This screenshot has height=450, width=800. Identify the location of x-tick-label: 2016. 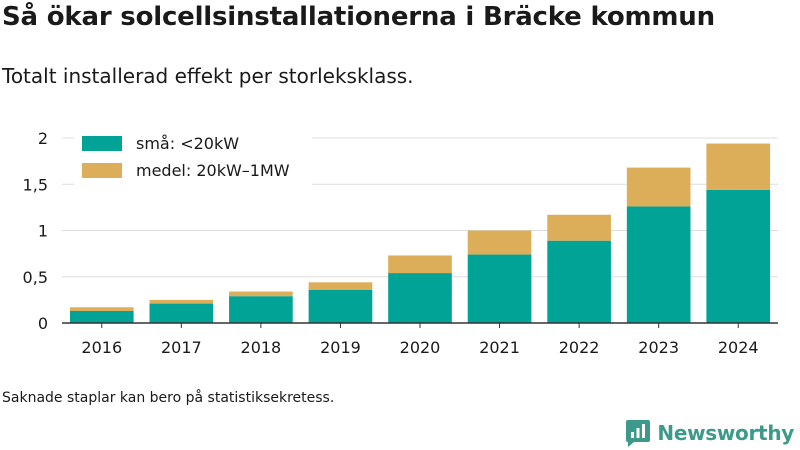
(101, 347).